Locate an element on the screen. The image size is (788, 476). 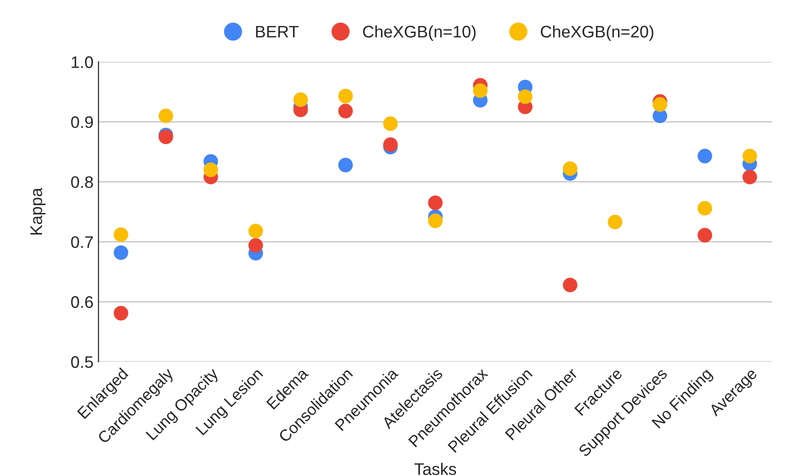
y-tick-label: 0.7 is located at coordinates (82, 242).